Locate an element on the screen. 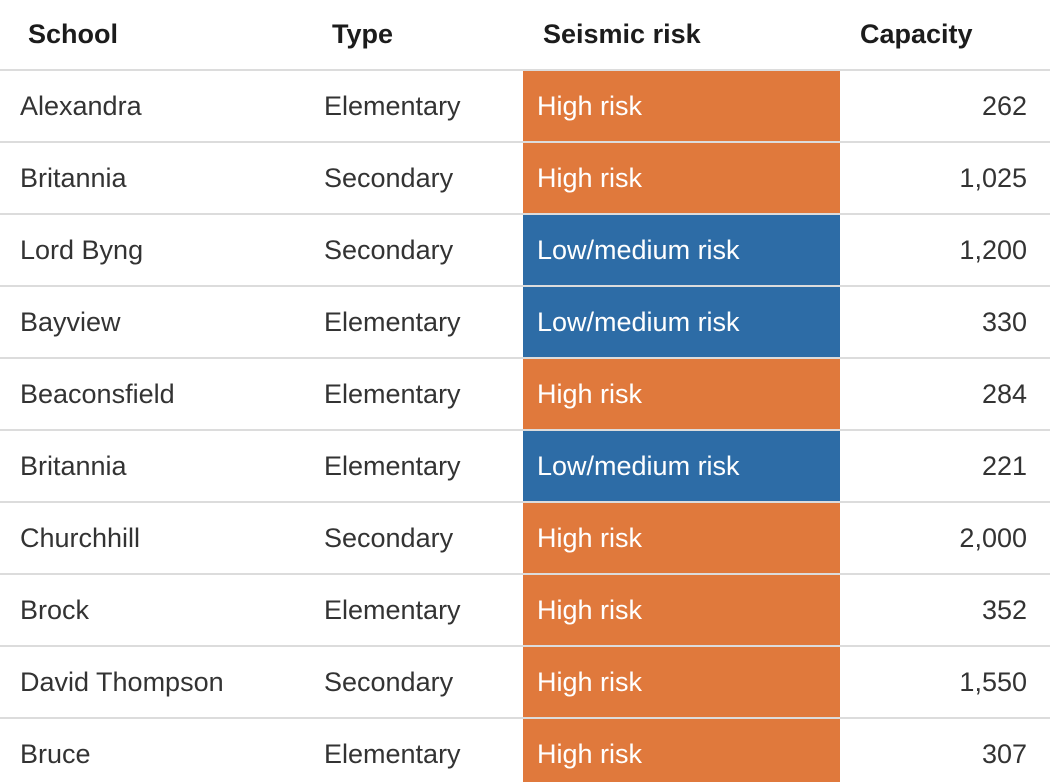 The height and width of the screenshot is (782, 1050). capacity-cell: 352 is located at coordinates (945, 609).